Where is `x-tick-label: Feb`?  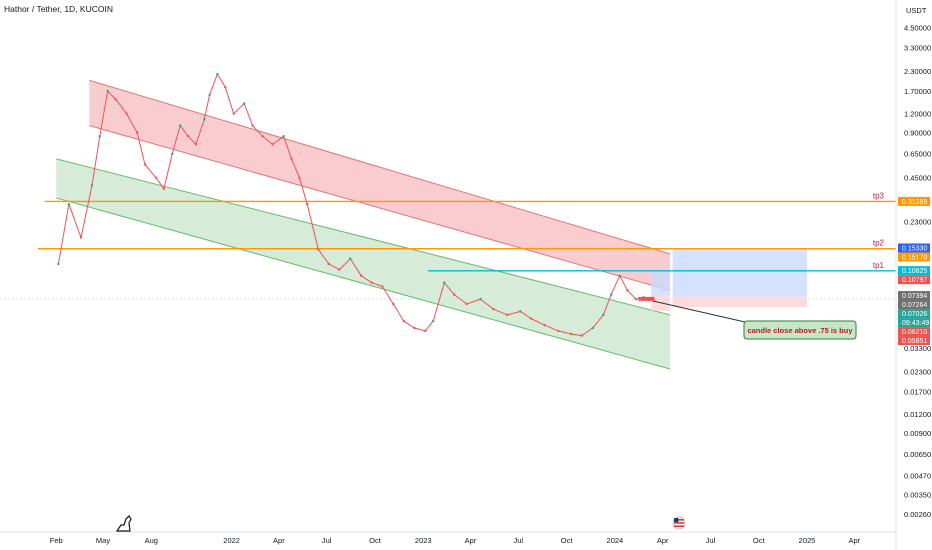 x-tick-label: Feb is located at coordinates (56, 540).